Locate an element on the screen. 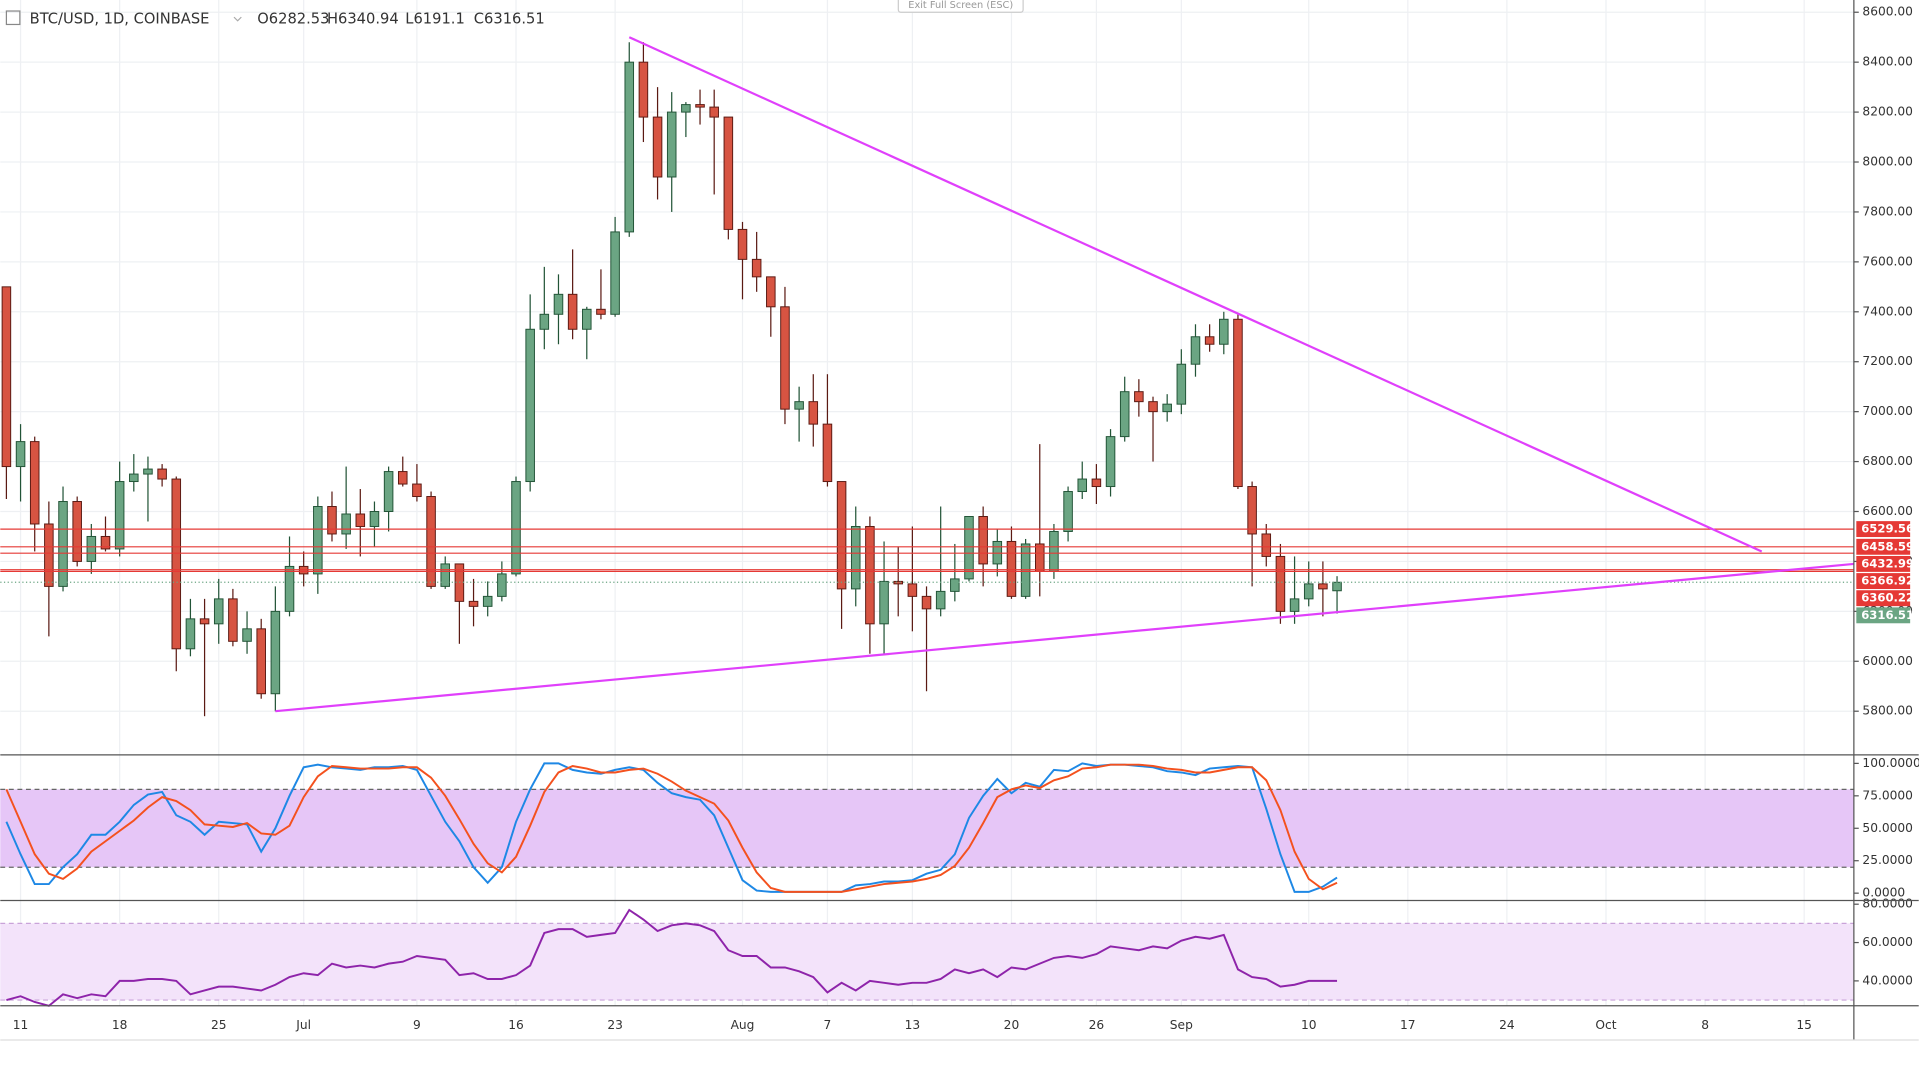  x-tick-label: Sep is located at coordinates (1181, 1025).